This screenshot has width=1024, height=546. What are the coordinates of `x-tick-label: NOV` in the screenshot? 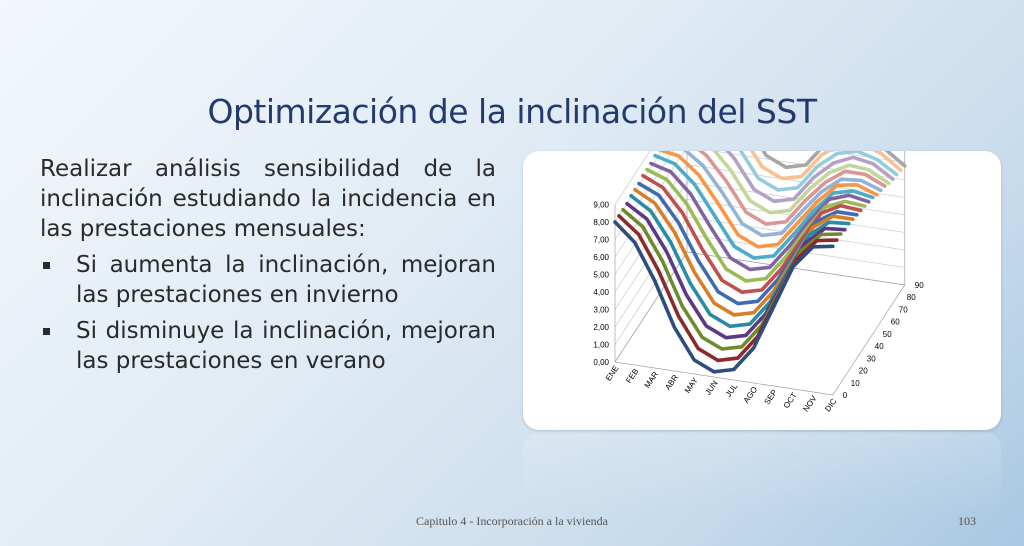 It's located at (810, 403).